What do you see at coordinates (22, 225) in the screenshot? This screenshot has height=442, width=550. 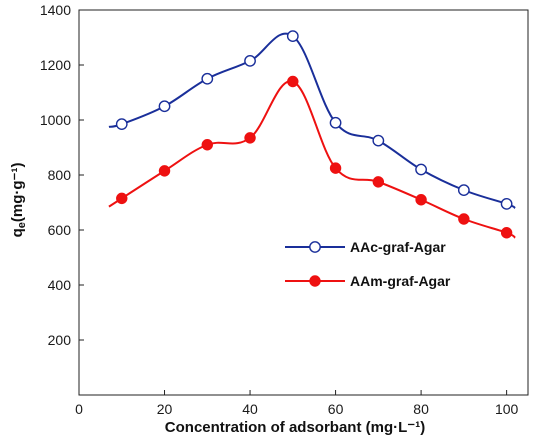 I see `y-axis-label-sub: e` at bounding box center [22, 225].